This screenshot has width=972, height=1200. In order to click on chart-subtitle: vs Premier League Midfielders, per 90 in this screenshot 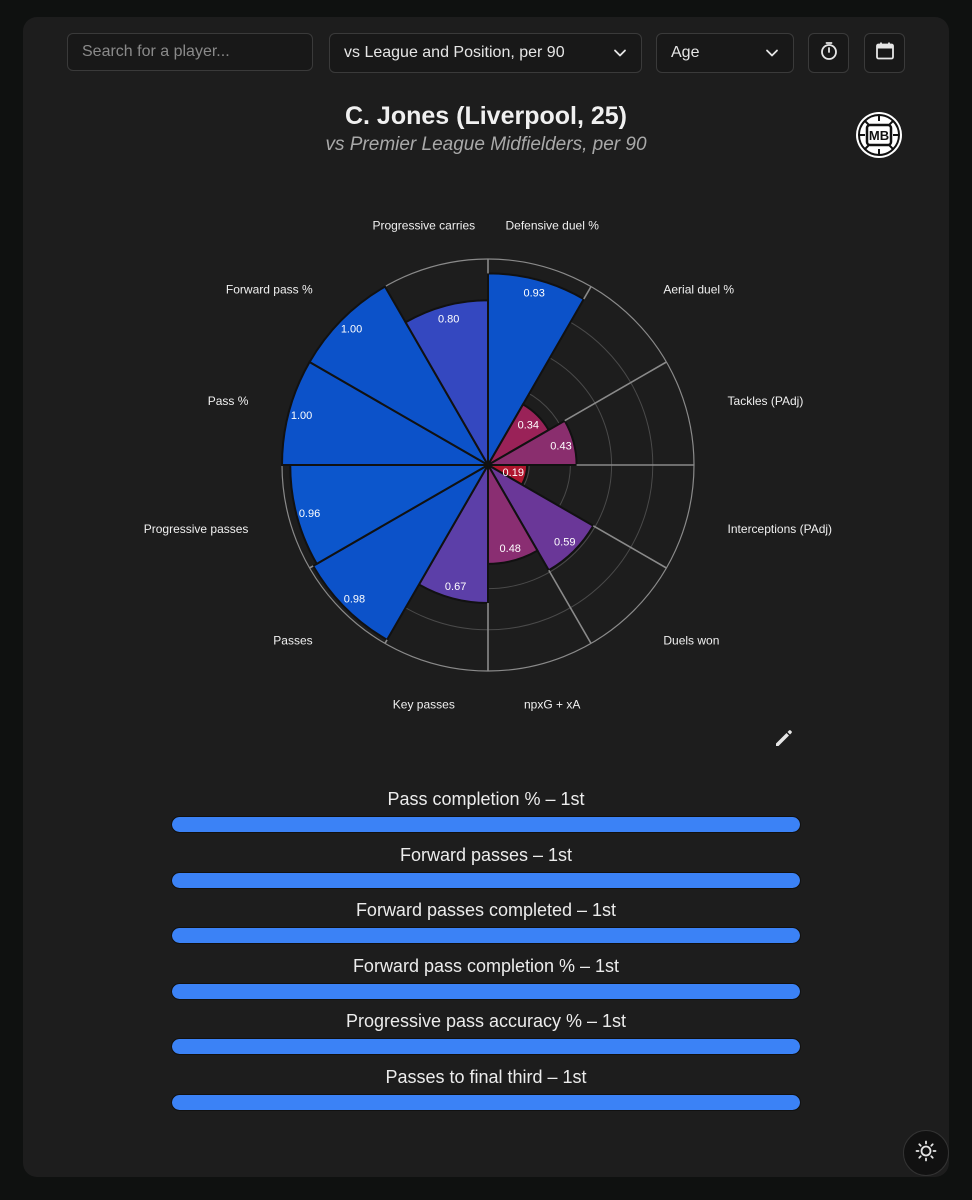, I will do `click(486, 144)`.